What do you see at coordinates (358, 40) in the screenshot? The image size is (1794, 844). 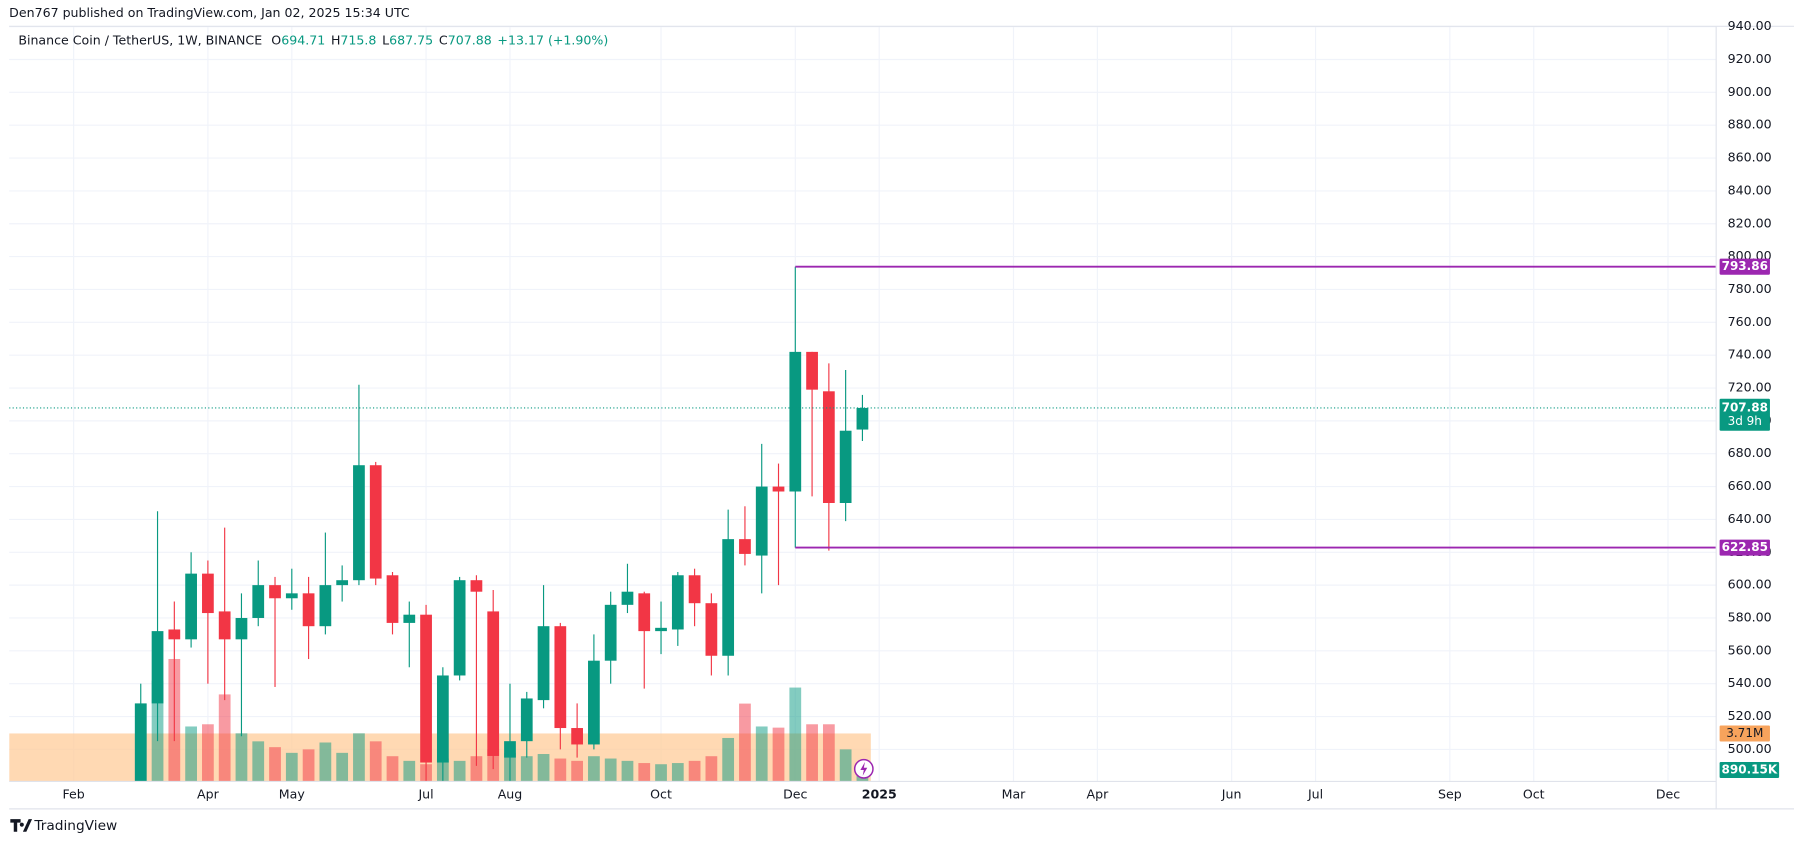 I see `ohlc-value: 715.8` at bounding box center [358, 40].